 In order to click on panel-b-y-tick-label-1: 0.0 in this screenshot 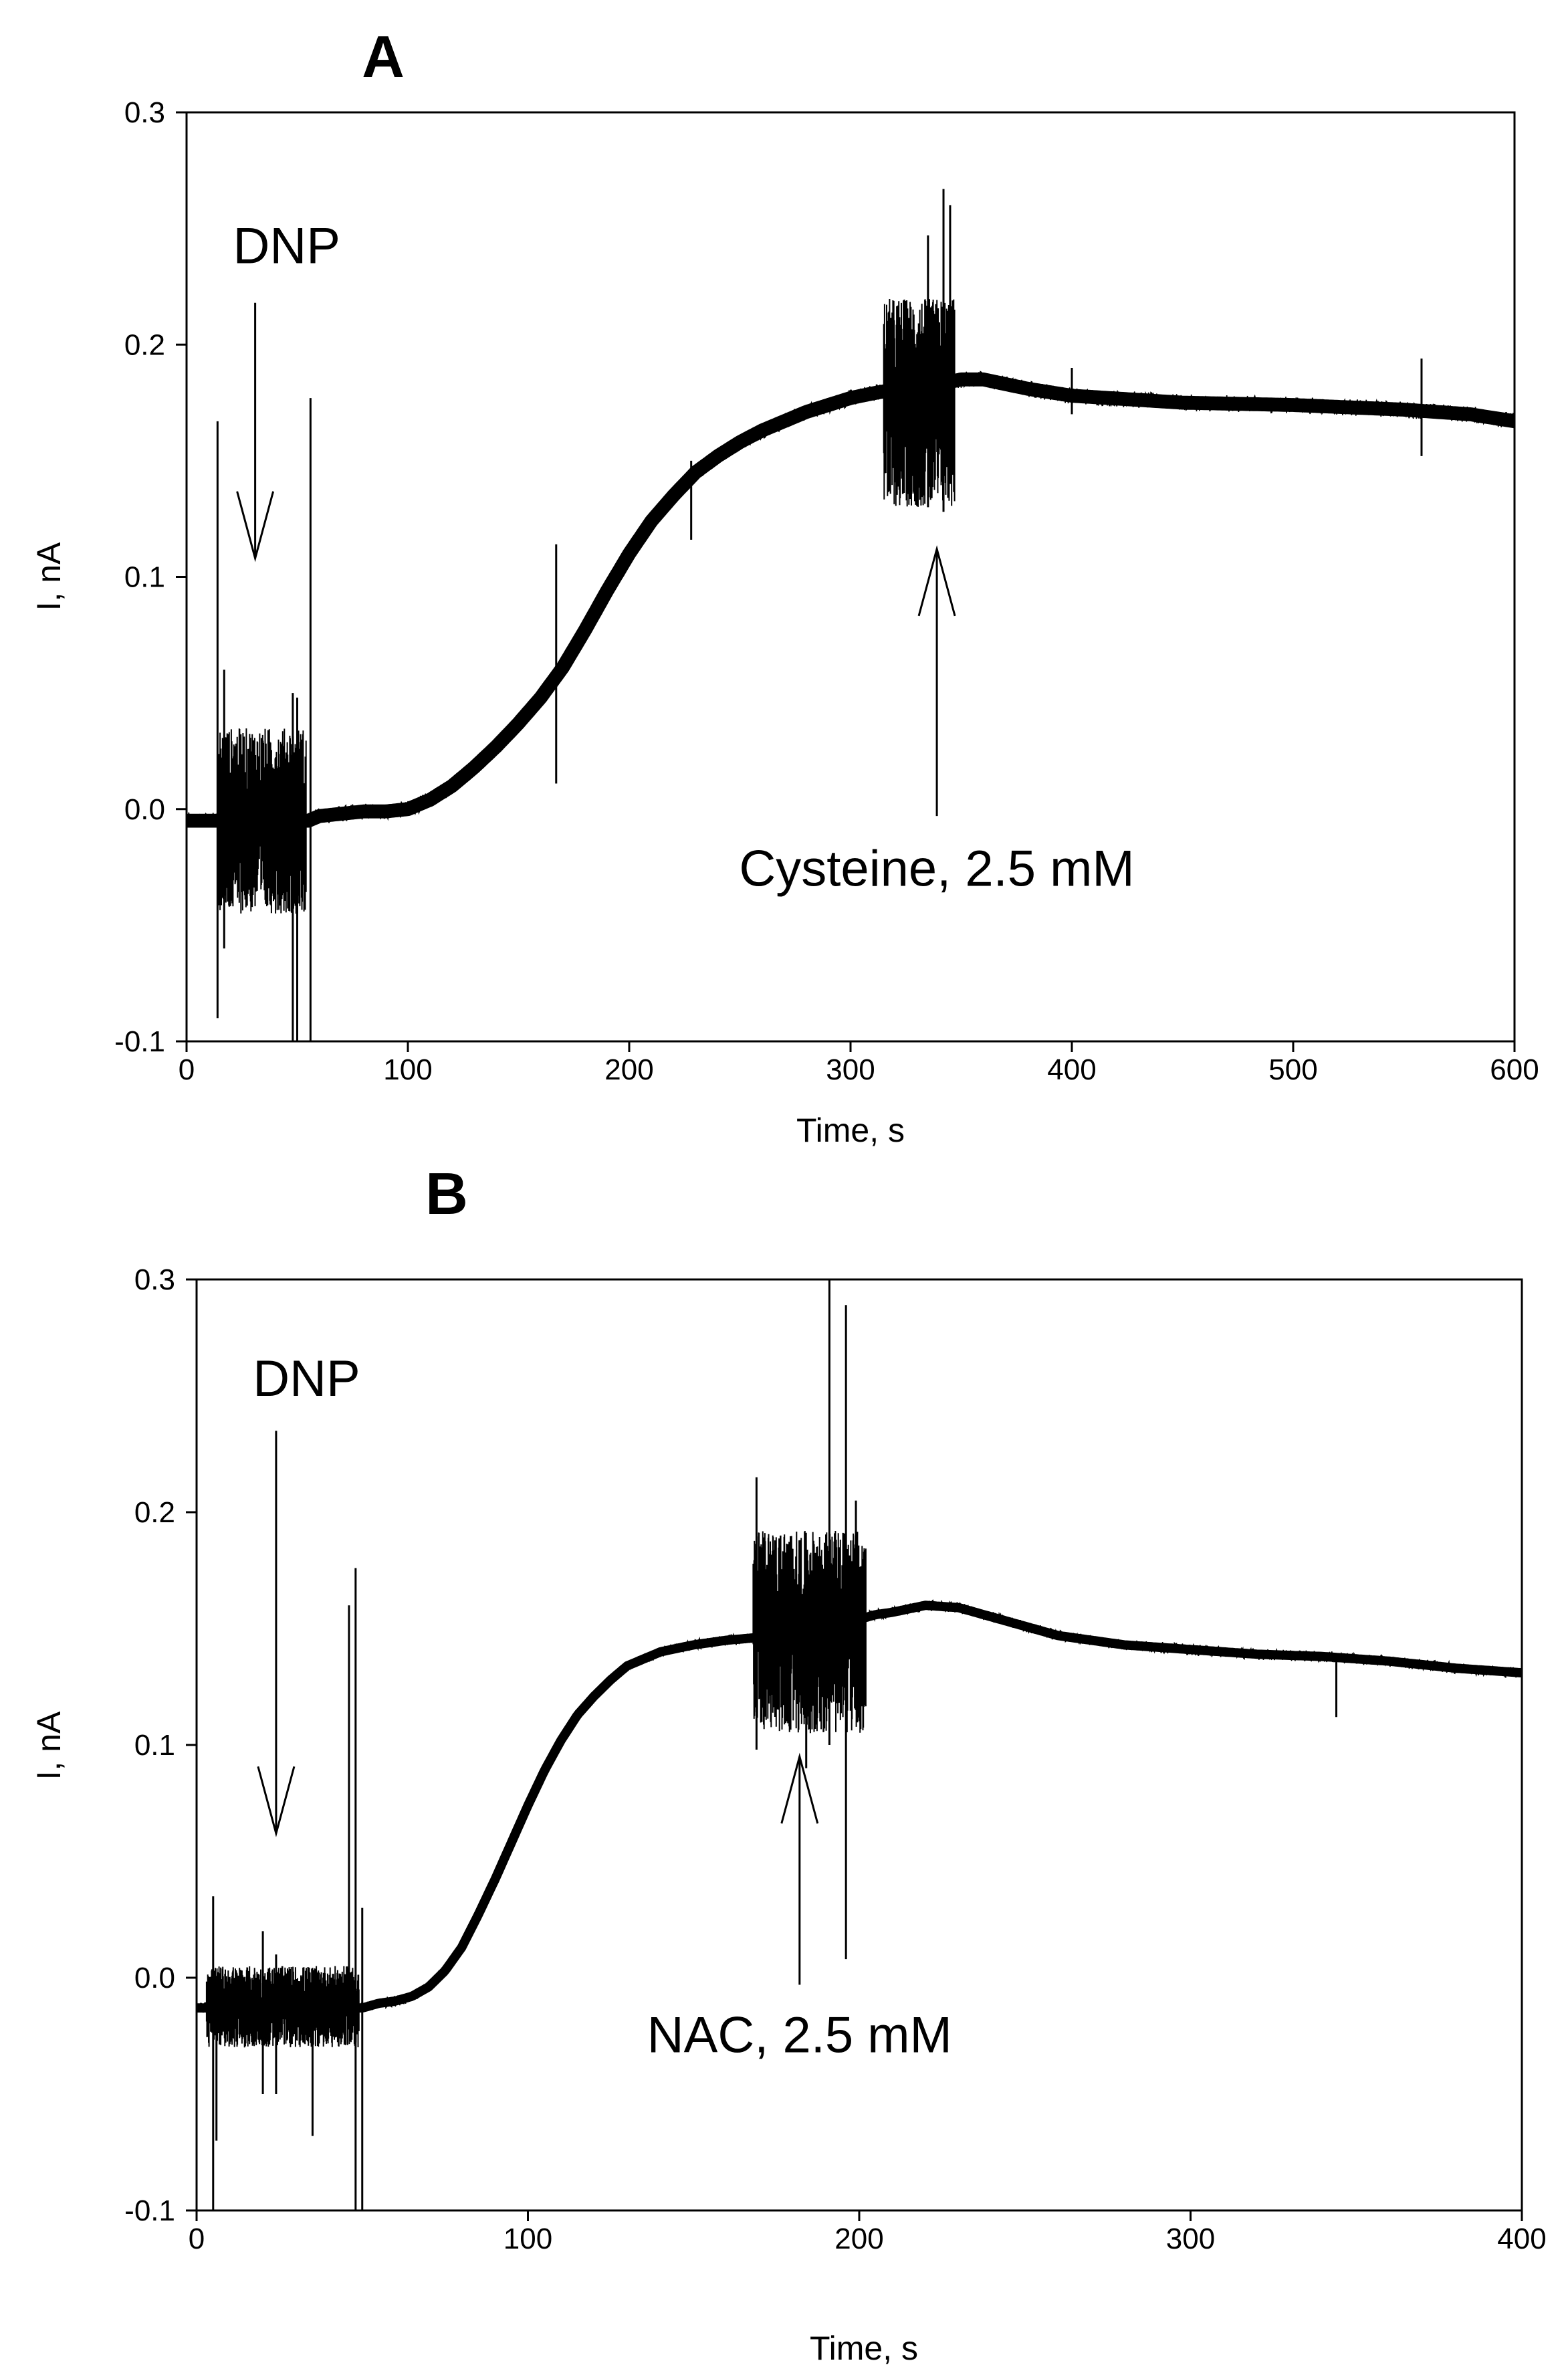, I will do `click(154, 1978)`.